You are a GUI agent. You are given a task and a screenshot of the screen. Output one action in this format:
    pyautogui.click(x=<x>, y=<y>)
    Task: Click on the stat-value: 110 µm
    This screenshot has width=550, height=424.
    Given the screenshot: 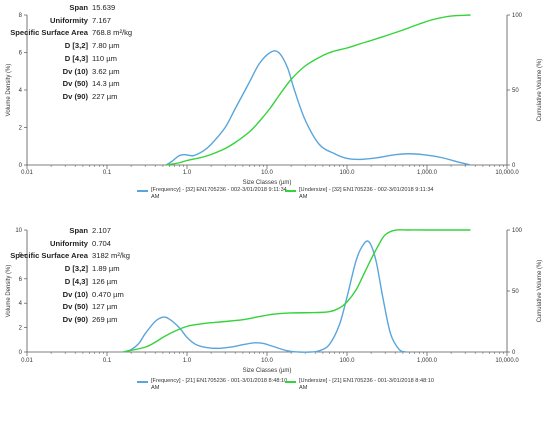 What is the action you would take?
    pyautogui.click(x=104, y=58)
    